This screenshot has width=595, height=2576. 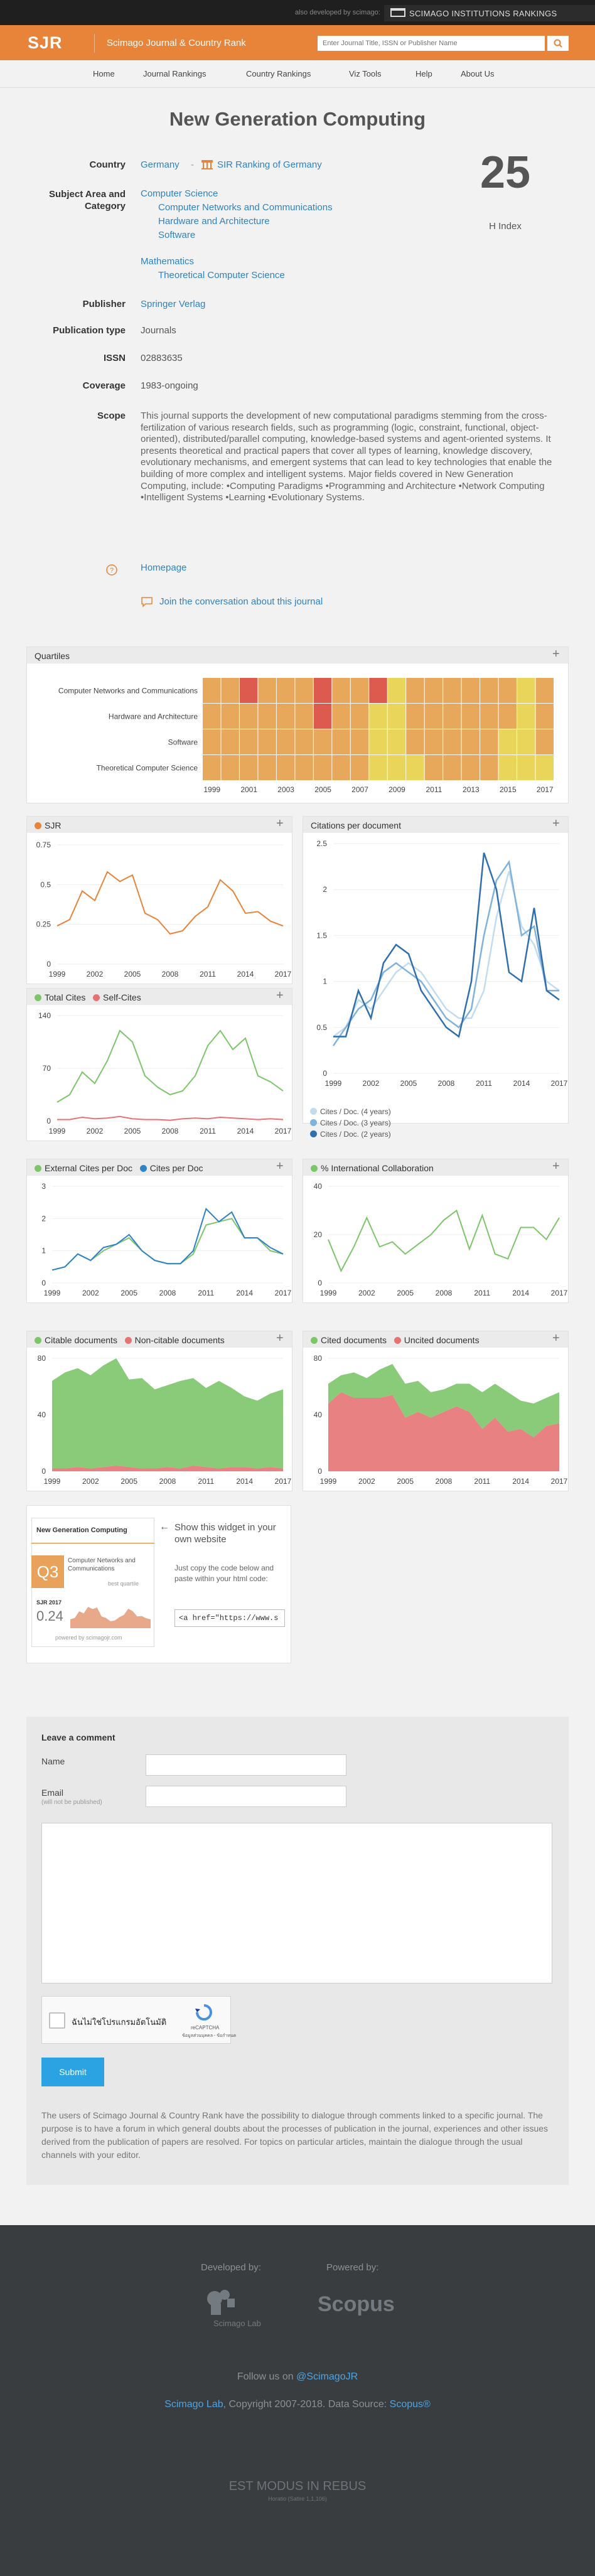 What do you see at coordinates (556, 1166) in the screenshot?
I see `intl-collab-expand-icon: +` at bounding box center [556, 1166].